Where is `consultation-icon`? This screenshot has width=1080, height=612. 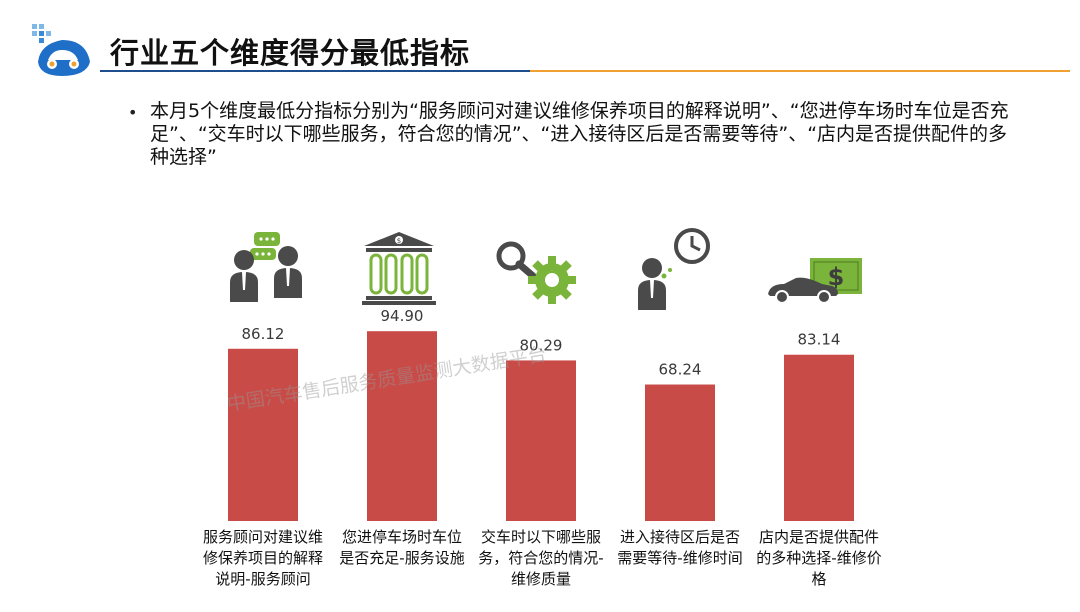
consultation-icon is located at coordinates (266, 267).